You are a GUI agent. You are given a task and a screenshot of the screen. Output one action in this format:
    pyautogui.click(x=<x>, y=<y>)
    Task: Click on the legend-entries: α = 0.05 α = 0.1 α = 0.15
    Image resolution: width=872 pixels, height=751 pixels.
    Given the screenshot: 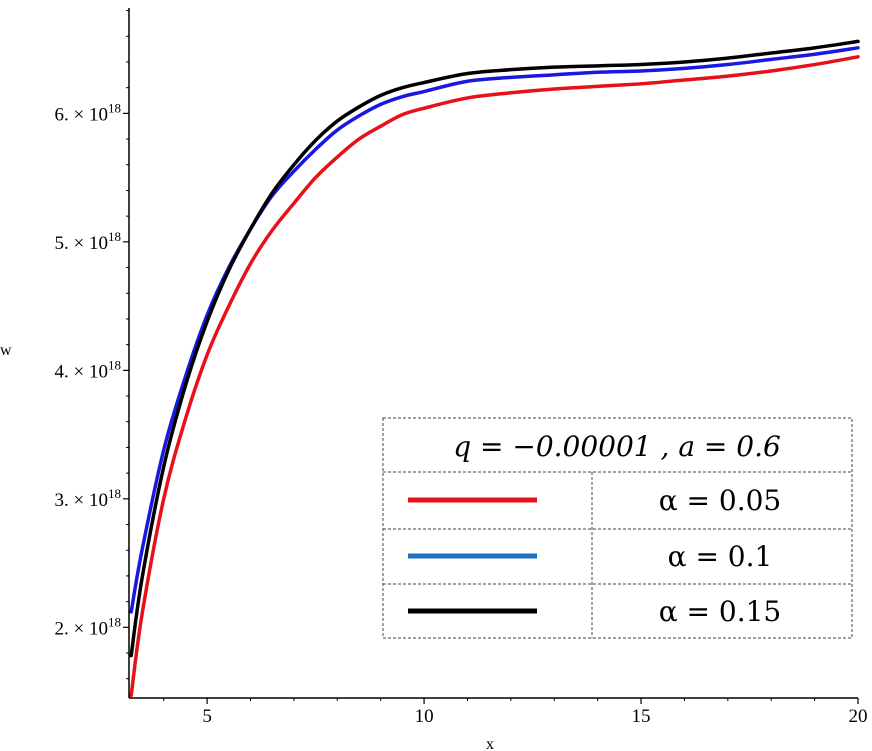 What is the action you would take?
    pyautogui.click(x=594, y=556)
    